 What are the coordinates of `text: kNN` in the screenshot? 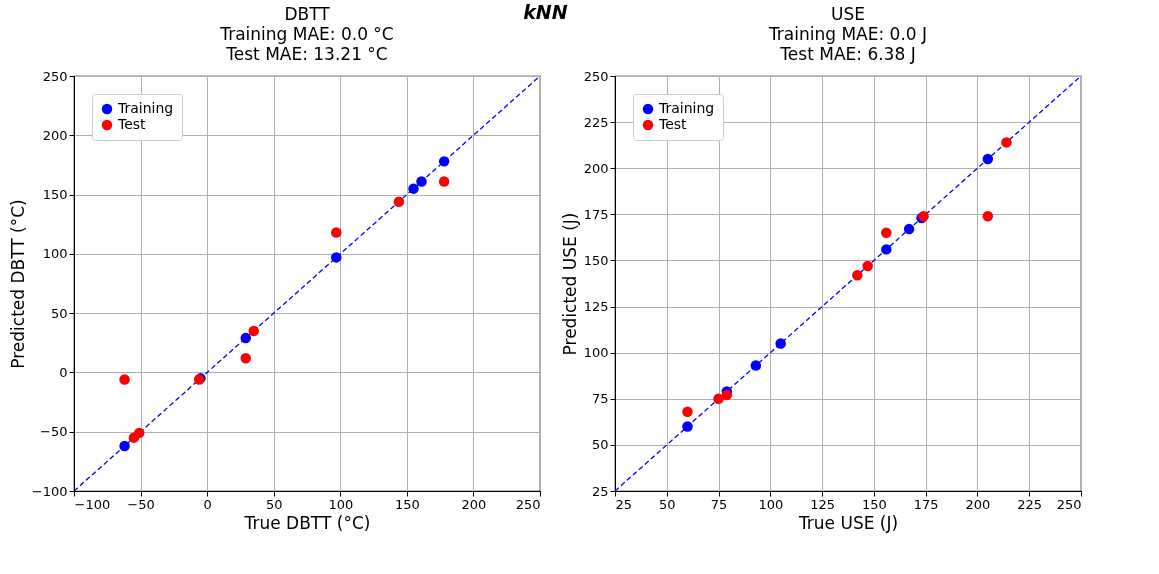 It's located at (545, 12).